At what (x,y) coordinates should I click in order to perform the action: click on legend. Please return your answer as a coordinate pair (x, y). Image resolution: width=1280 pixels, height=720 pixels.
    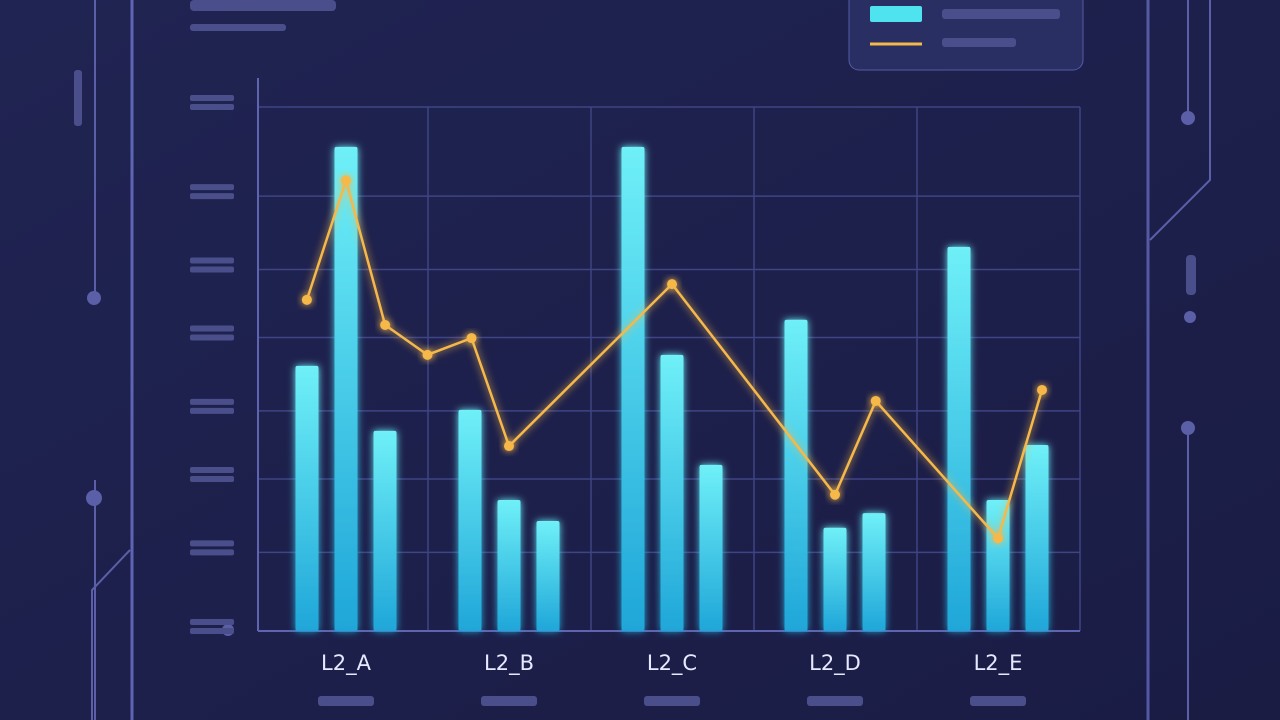
    Looking at the image, I should click on (966, 35).